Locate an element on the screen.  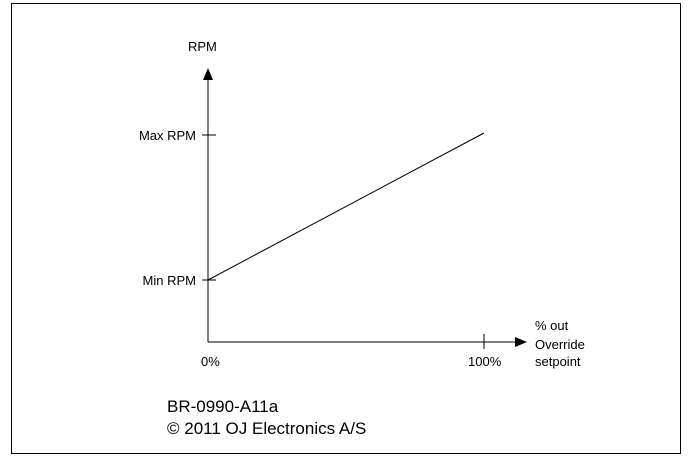
x-axis-arrow is located at coordinates (521, 342).